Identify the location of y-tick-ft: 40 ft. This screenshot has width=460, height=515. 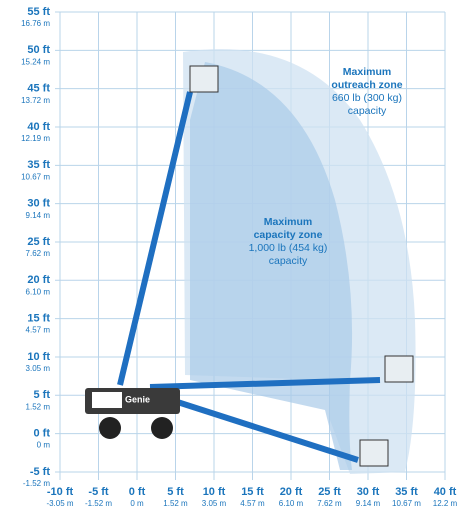
(38, 127).